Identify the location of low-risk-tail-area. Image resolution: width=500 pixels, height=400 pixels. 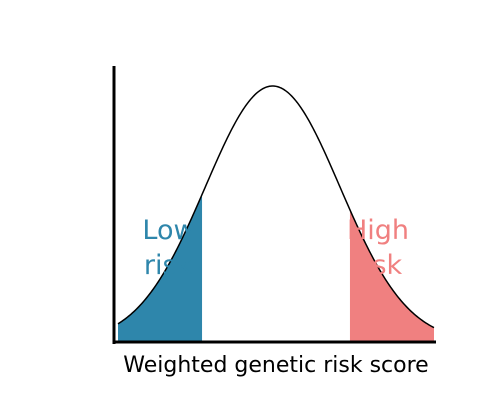
(160, 268).